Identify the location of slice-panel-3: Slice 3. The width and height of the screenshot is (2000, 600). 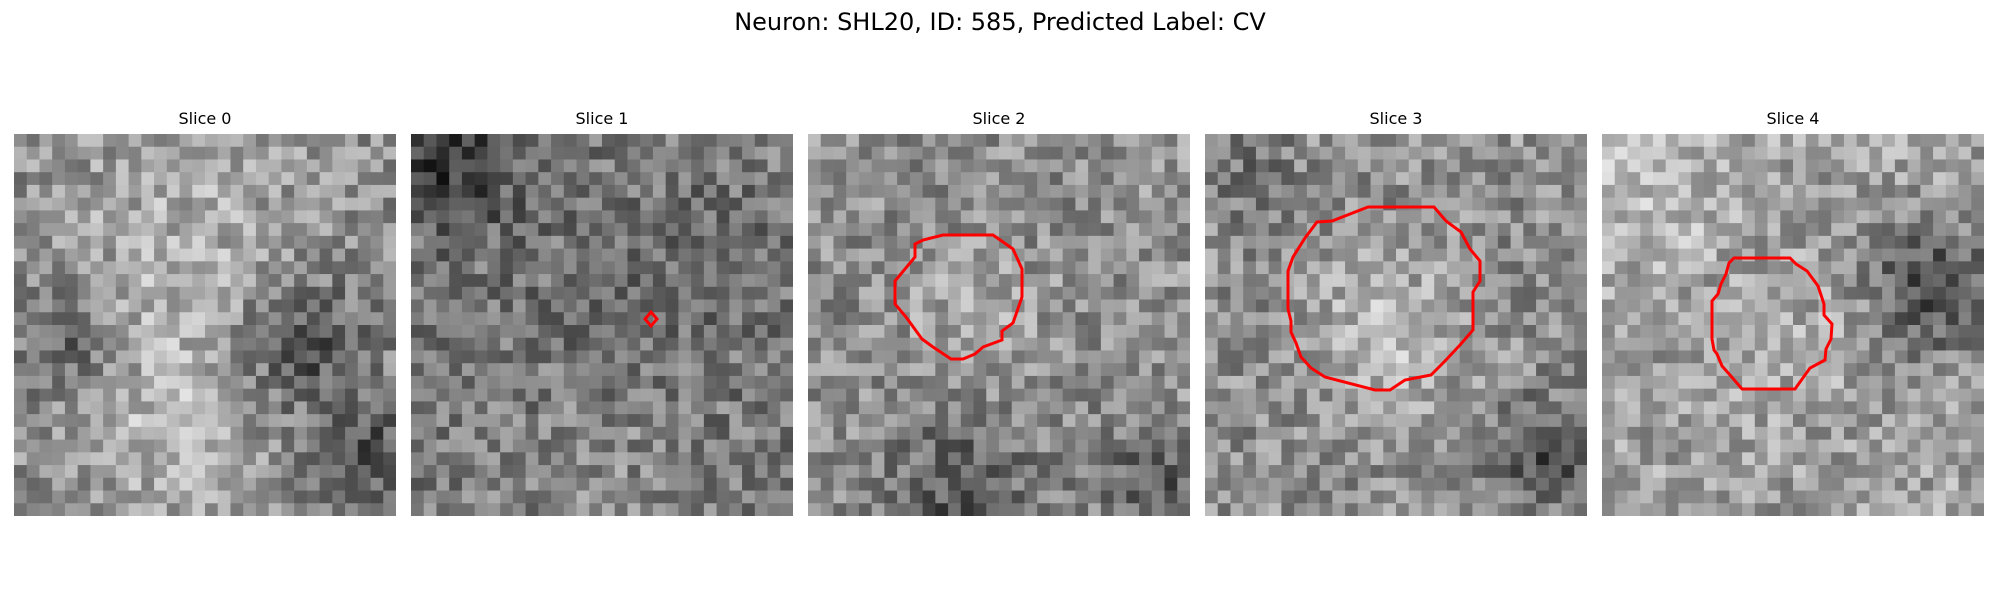
(1396, 312).